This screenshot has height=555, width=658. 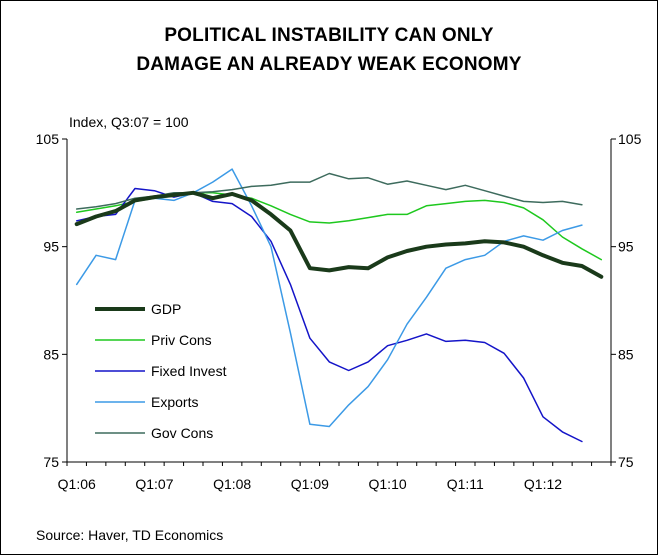 What do you see at coordinates (310, 484) in the screenshot?
I see `x-tick-label: Q1:09` at bounding box center [310, 484].